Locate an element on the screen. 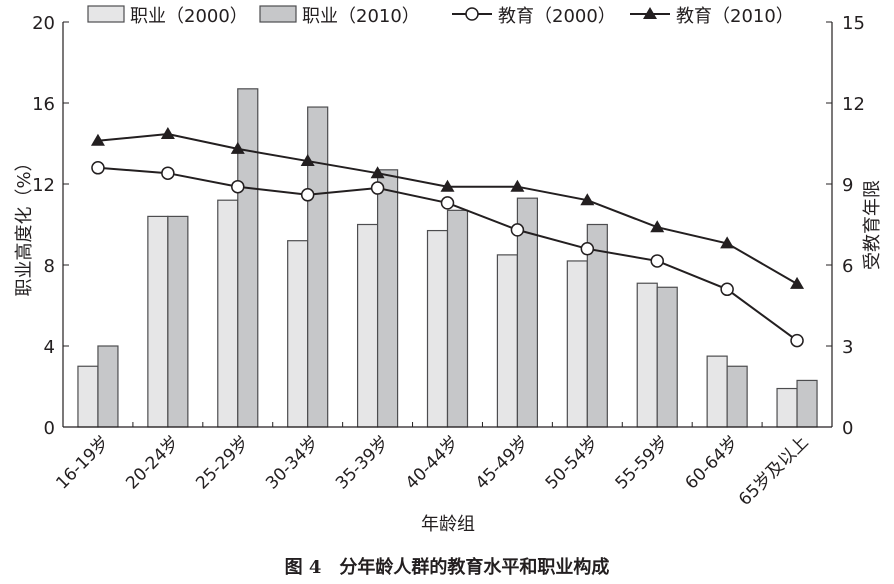 This screenshot has width=894, height=584. x-tick-label: 55-59岁 is located at coordinates (642, 462).